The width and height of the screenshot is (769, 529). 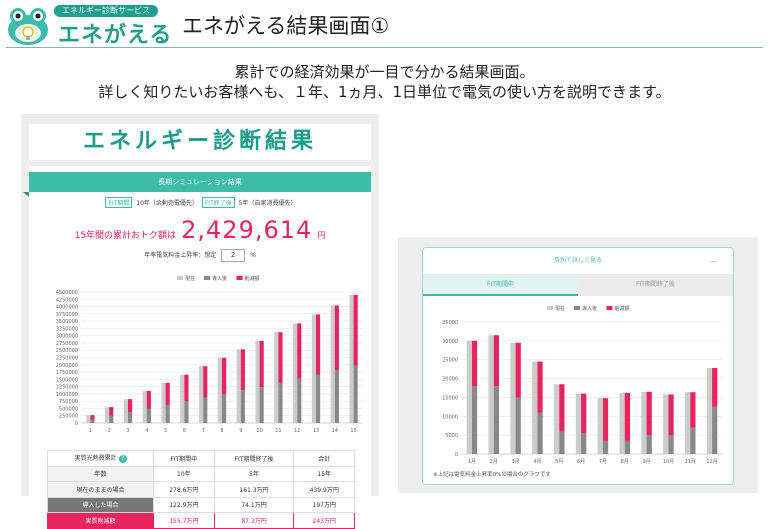 What do you see at coordinates (200, 520) in the screenshot?
I see `table-row: 実質削減額 155.7万円 87.3万円 243万円` at bounding box center [200, 520].